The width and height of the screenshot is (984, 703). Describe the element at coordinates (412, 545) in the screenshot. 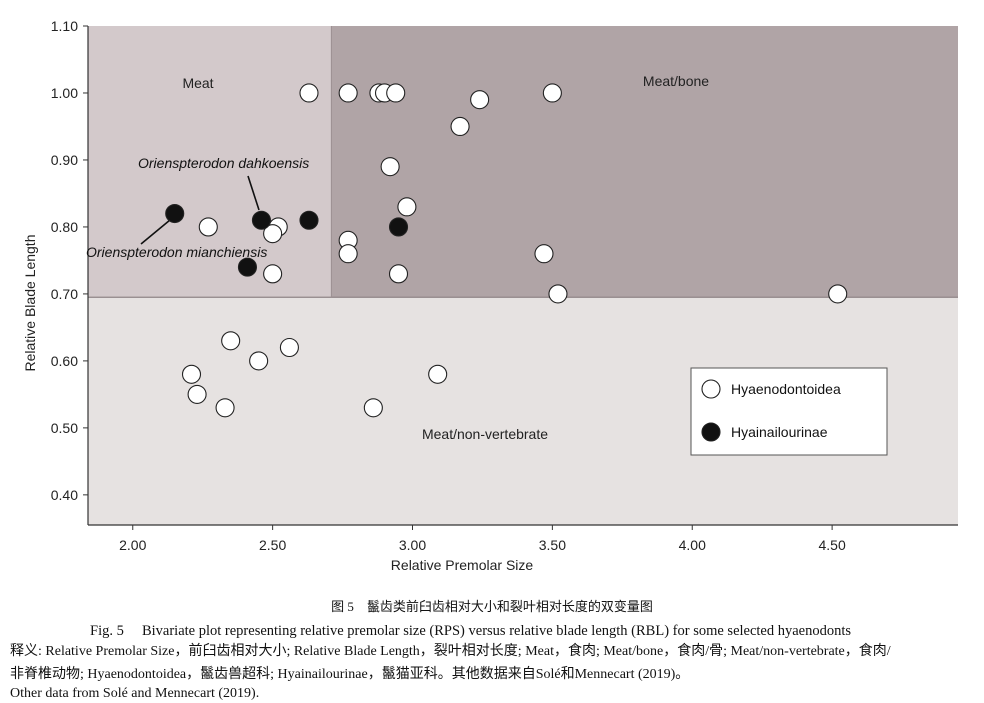

I see `x-tick-label: 3.00` at that location.